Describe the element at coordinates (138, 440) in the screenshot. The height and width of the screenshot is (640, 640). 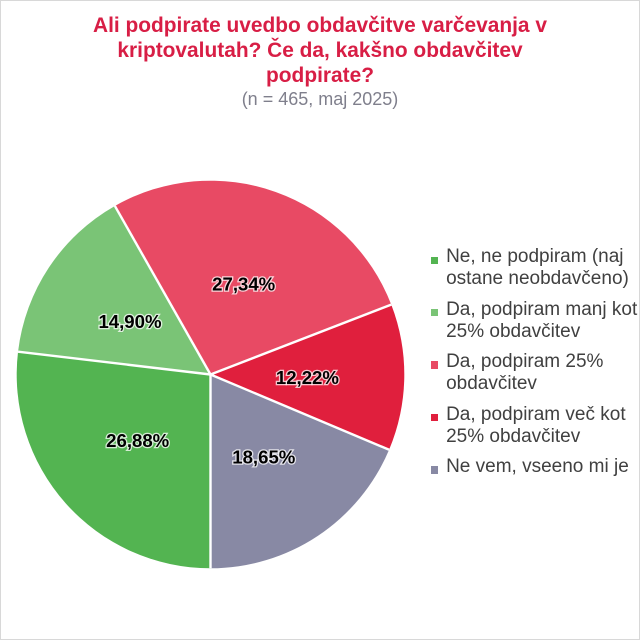
I see `svg-text: 26,88%` at that location.